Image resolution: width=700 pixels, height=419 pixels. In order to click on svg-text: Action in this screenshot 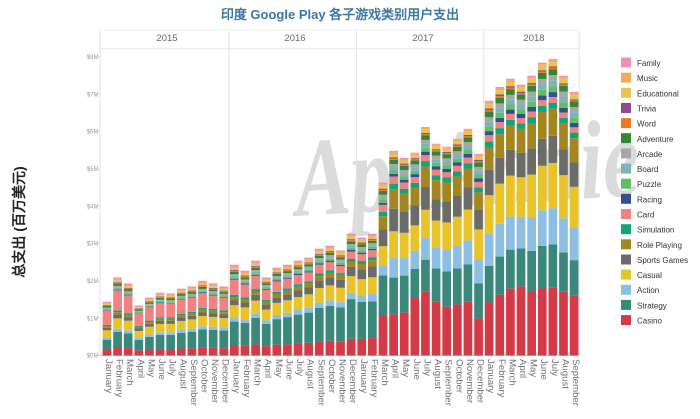, I will do `click(648, 290)`.